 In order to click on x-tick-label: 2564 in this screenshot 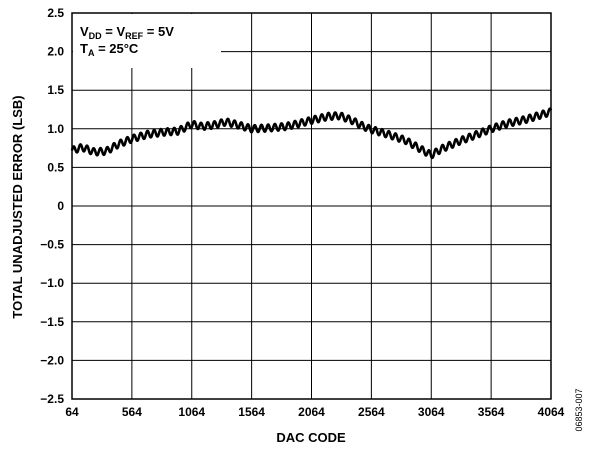, I will do `click(371, 412)`.